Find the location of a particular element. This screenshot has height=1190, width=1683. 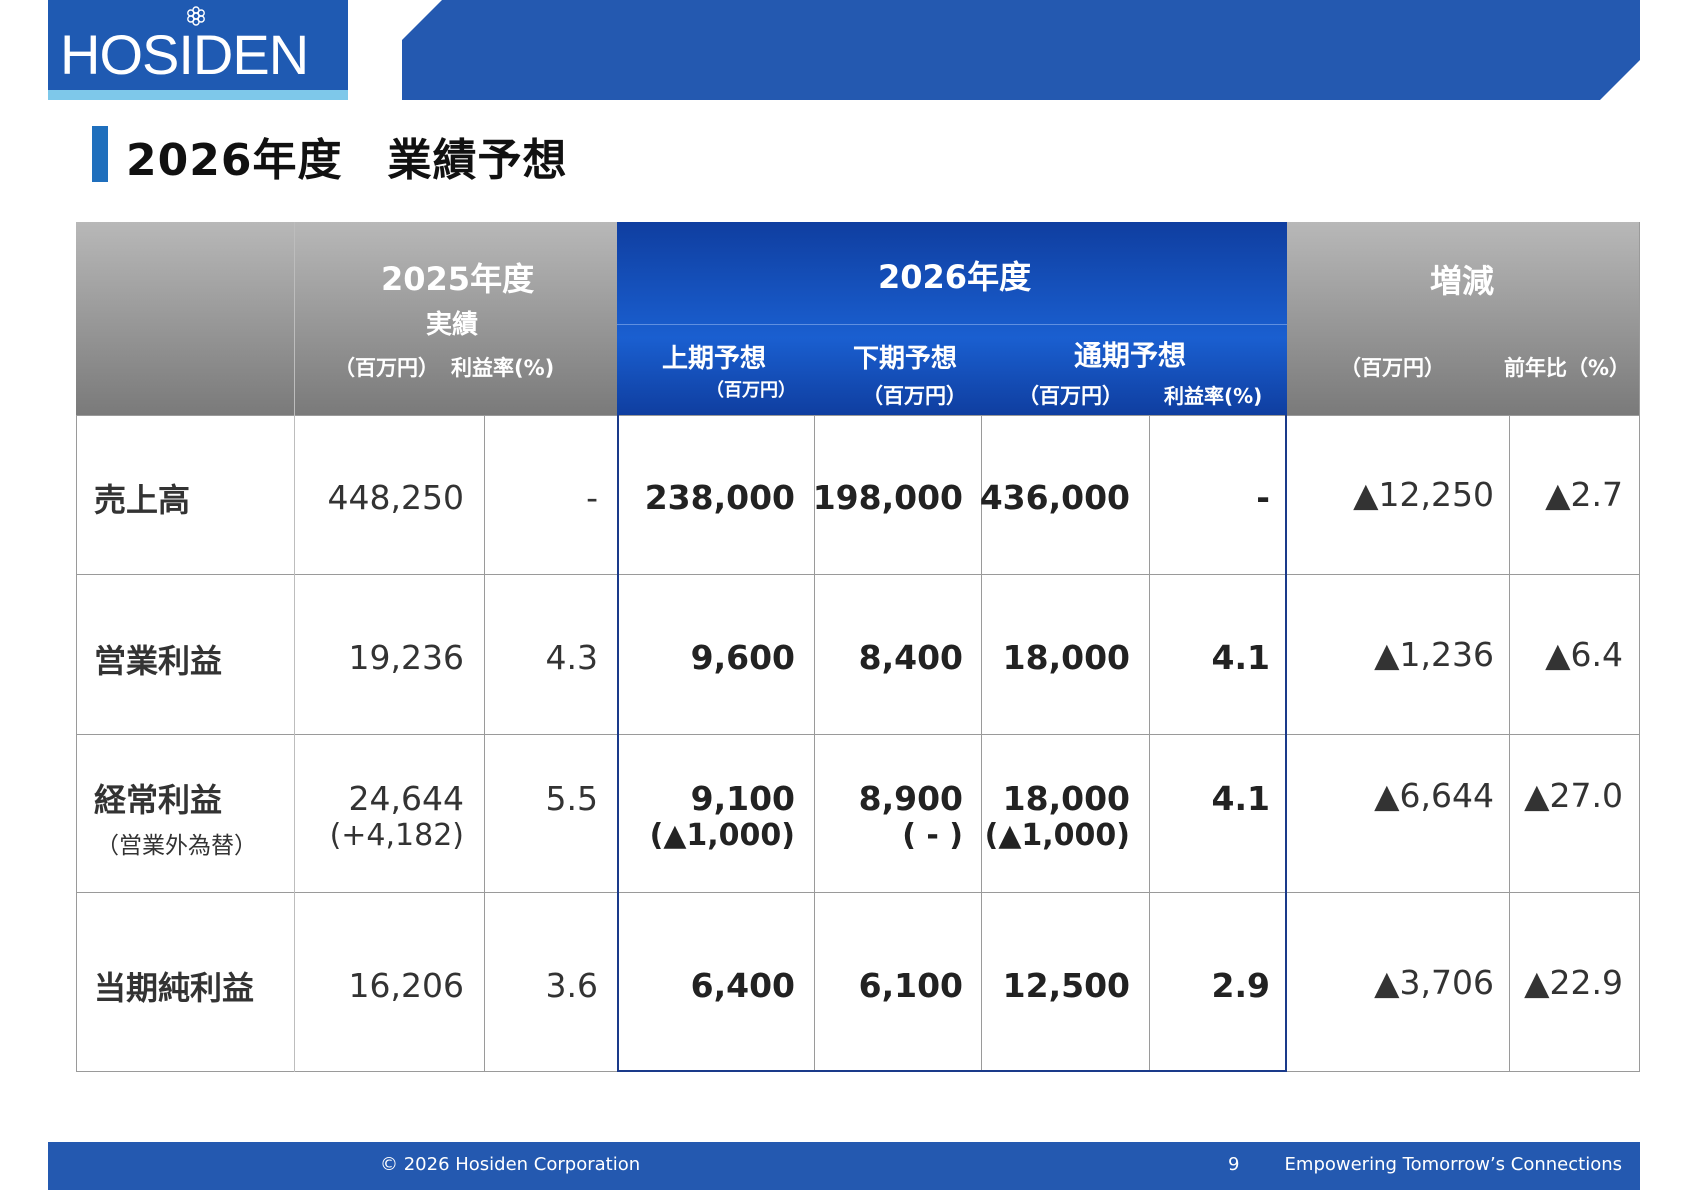

cell-sales-2026-margin: - is located at coordinates (1263, 497).